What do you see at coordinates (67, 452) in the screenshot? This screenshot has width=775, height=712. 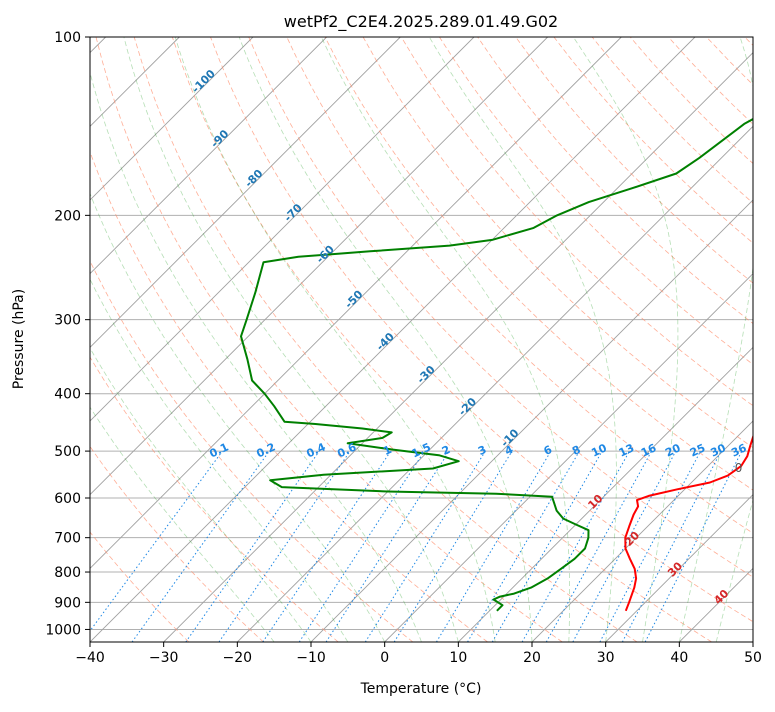 I see `y-tick-label: 500` at bounding box center [67, 452].